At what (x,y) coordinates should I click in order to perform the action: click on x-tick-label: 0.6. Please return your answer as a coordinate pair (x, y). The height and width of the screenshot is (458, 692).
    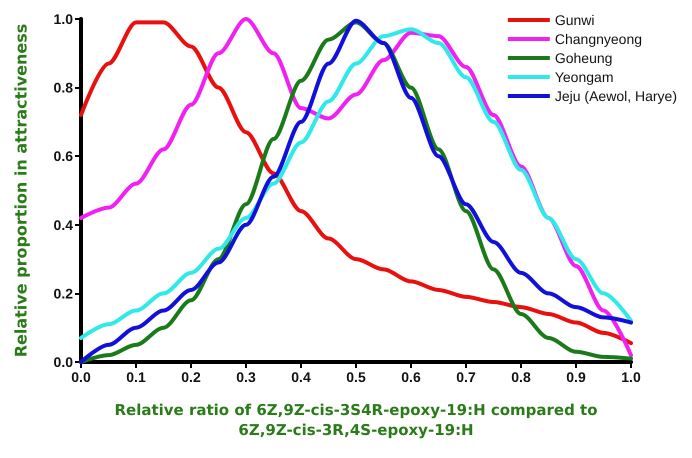
    Looking at the image, I should click on (411, 377).